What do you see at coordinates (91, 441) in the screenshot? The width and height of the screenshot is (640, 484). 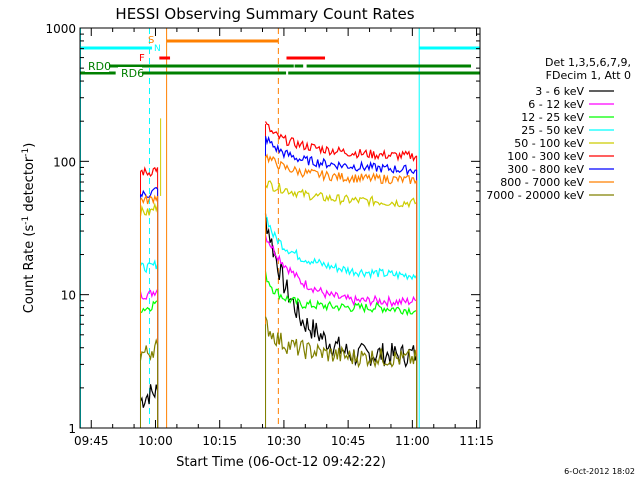 I see `x-tick-label-0: 09:45` at bounding box center [91, 441].